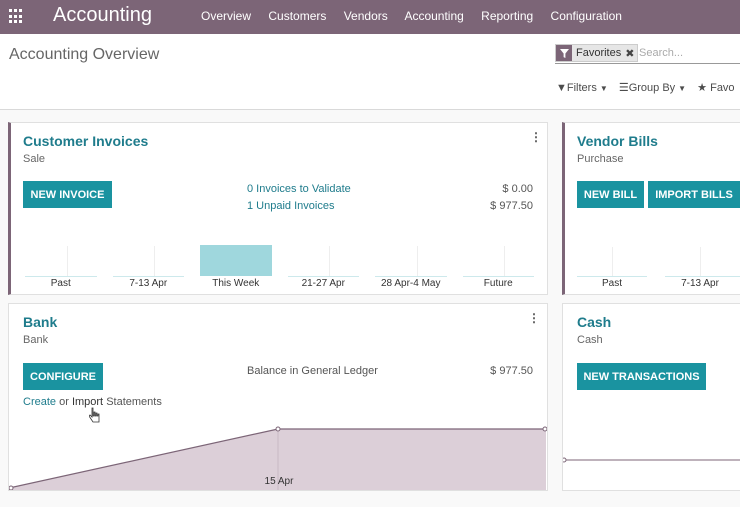 This screenshot has height=507, width=740. I want to click on unpaid-amount: $ 977.50, so click(511, 206).